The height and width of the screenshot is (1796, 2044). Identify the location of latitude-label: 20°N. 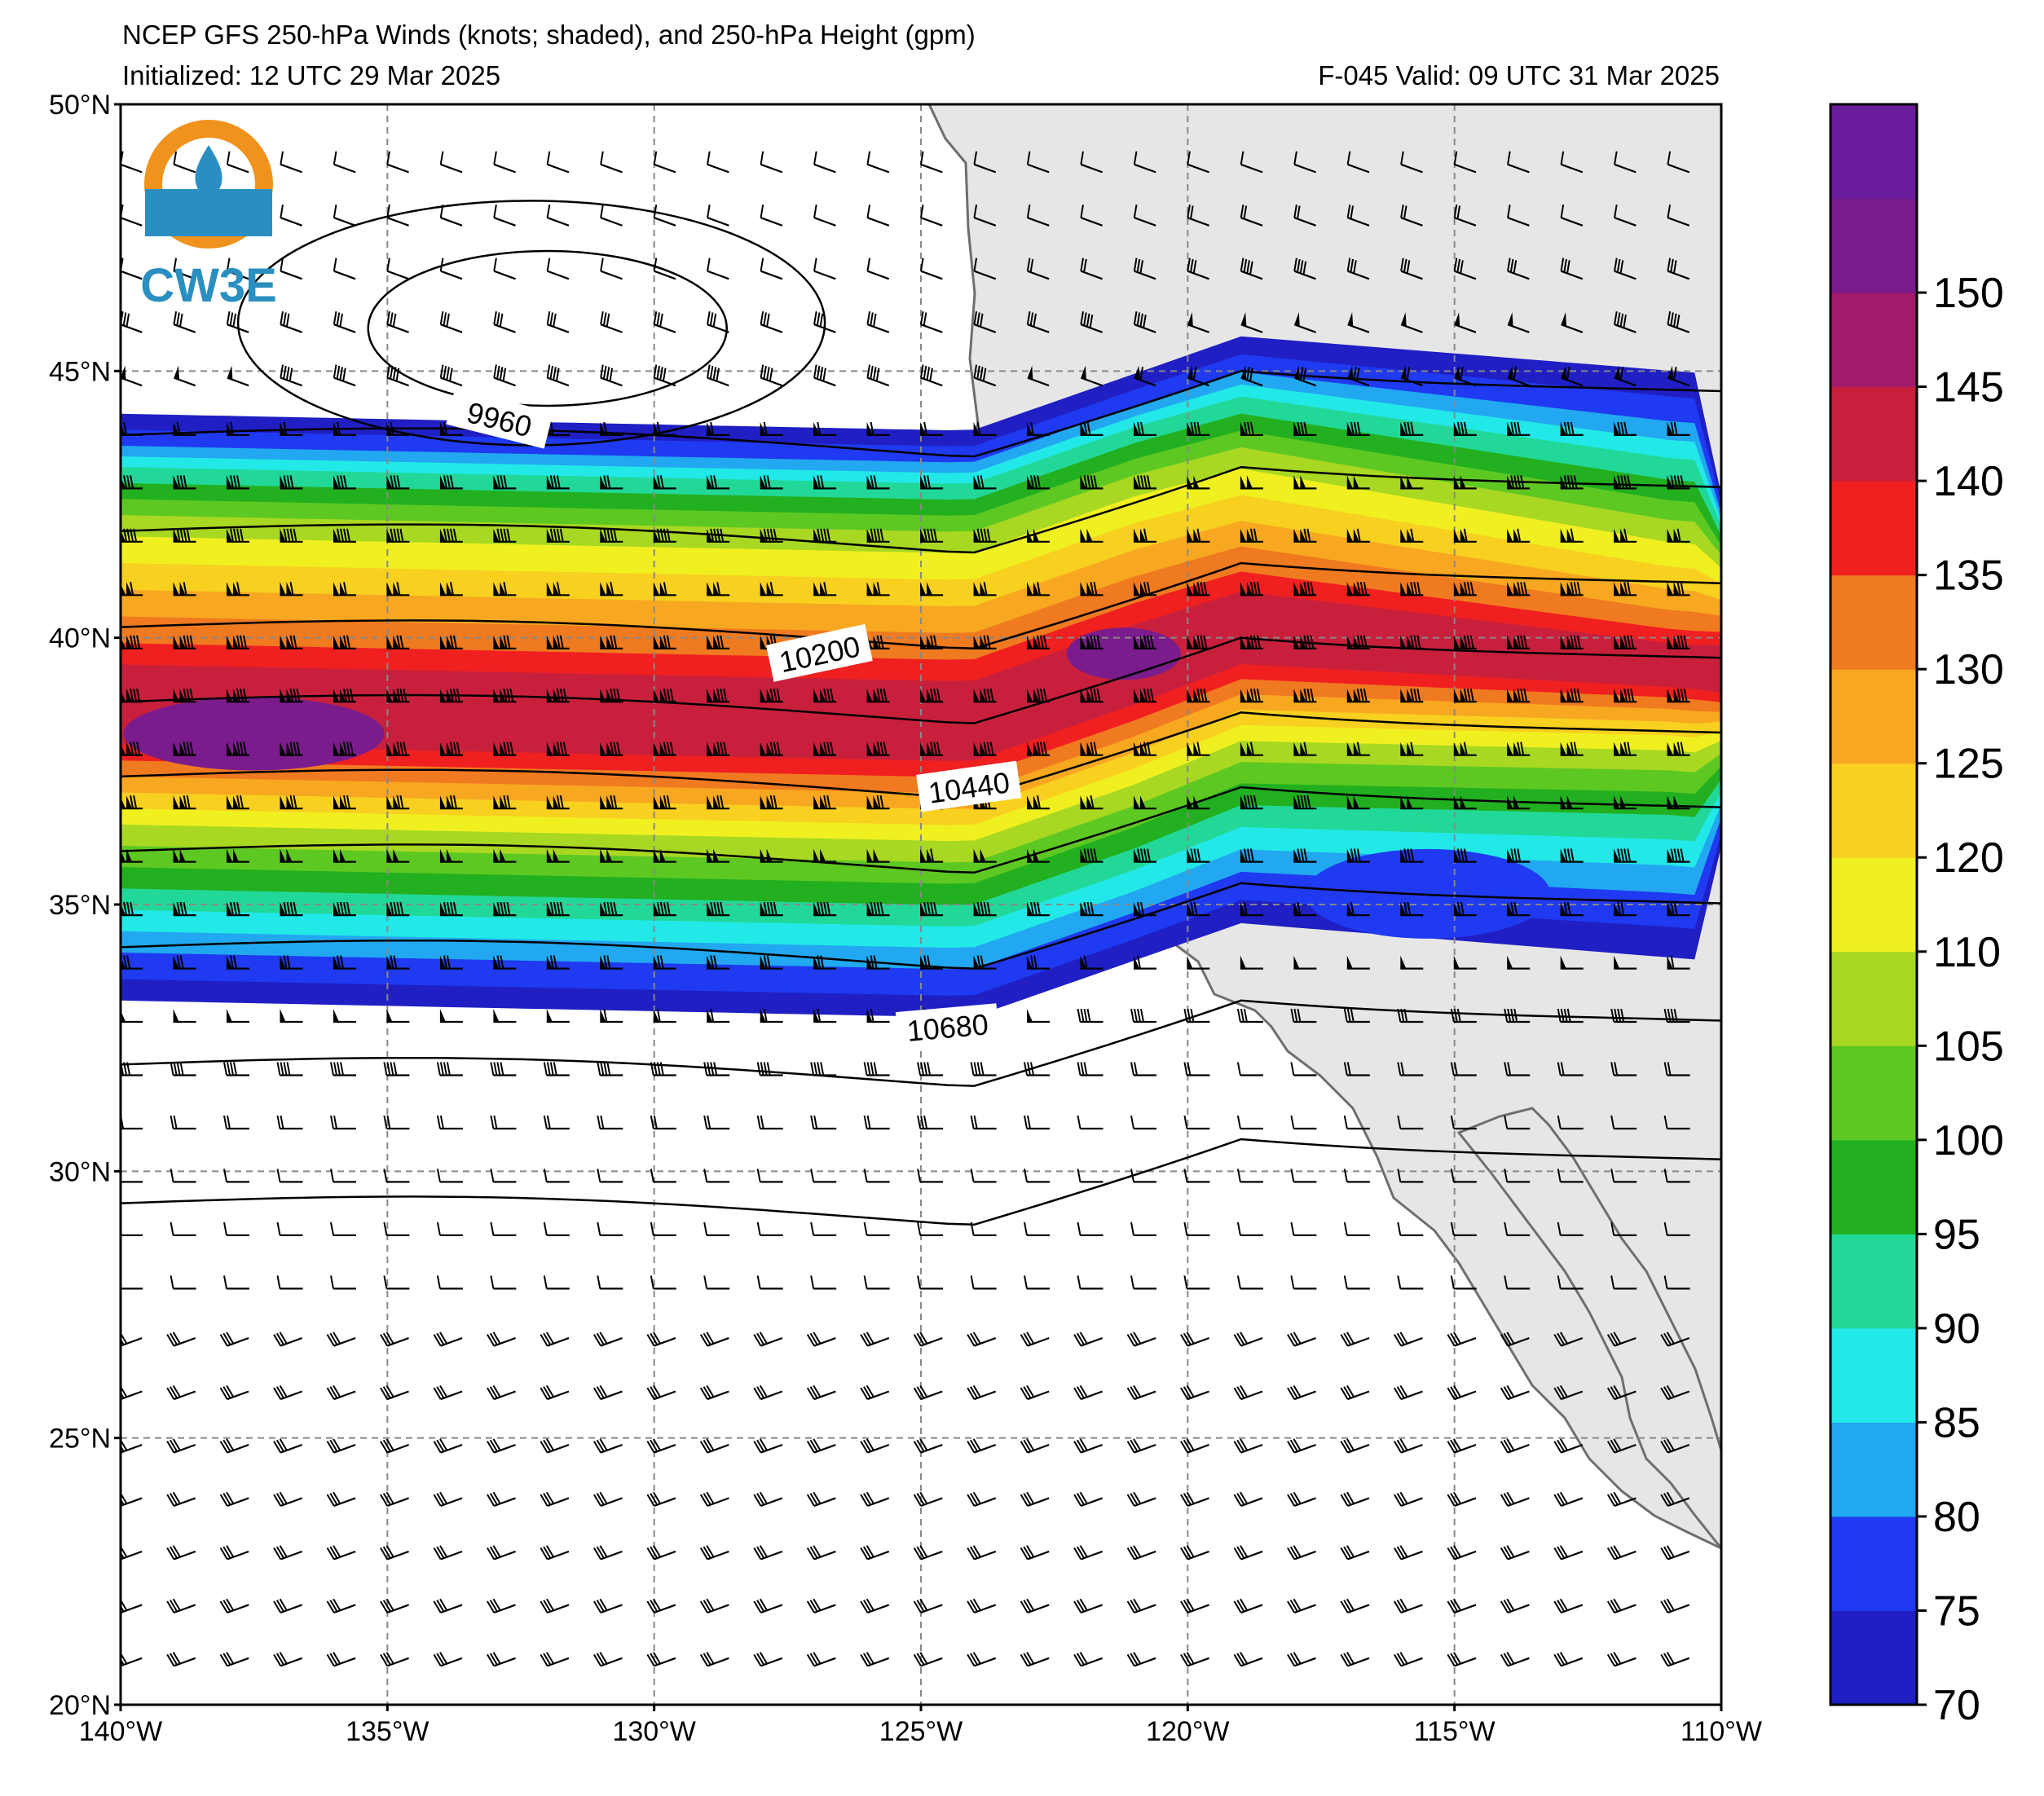
(80, 1705).